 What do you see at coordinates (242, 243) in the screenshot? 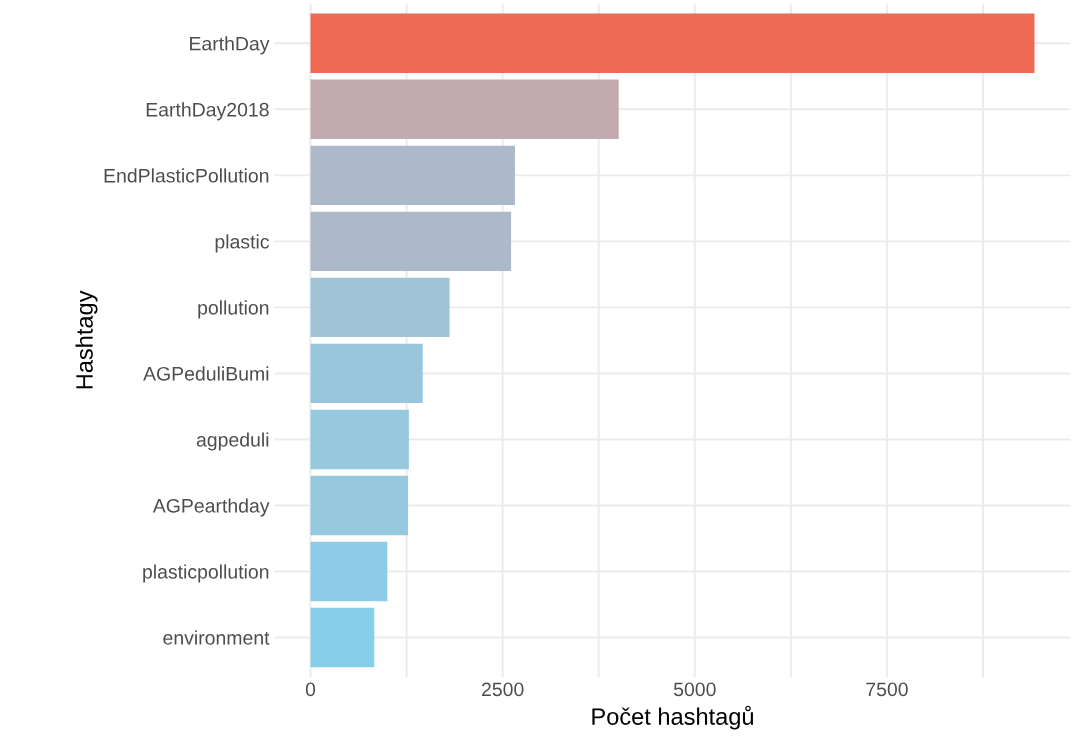
I see `y-tick-label: plastic` at bounding box center [242, 243].